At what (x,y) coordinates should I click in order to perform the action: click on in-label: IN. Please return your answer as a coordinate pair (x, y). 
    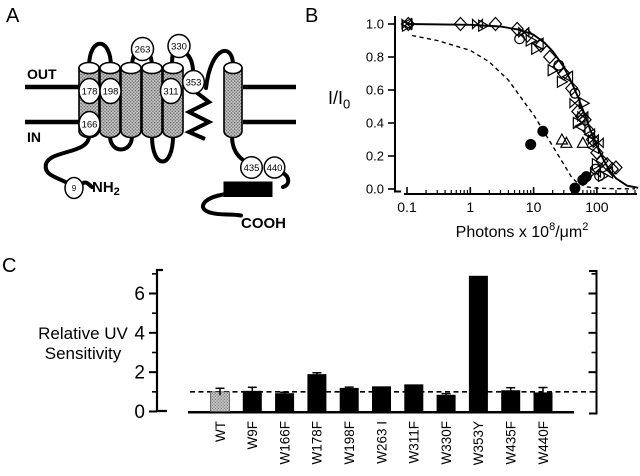
    Looking at the image, I should click on (34, 137).